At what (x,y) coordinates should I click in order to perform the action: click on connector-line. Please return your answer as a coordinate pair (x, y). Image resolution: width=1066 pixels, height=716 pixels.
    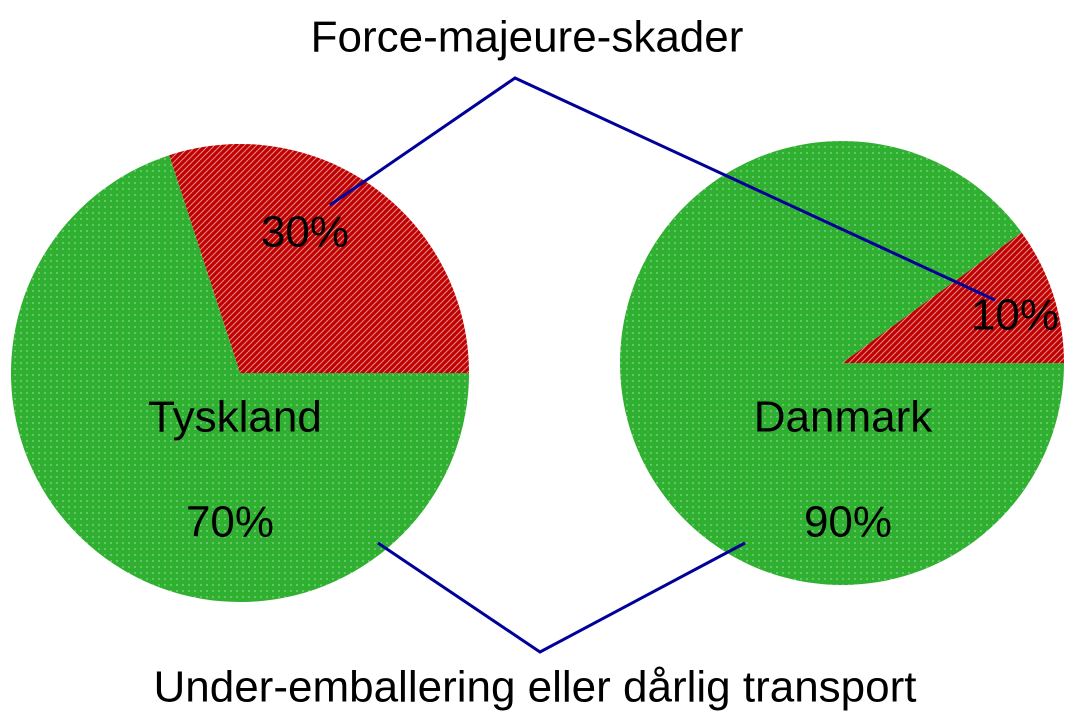
    Looking at the image, I should click on (561, 597).